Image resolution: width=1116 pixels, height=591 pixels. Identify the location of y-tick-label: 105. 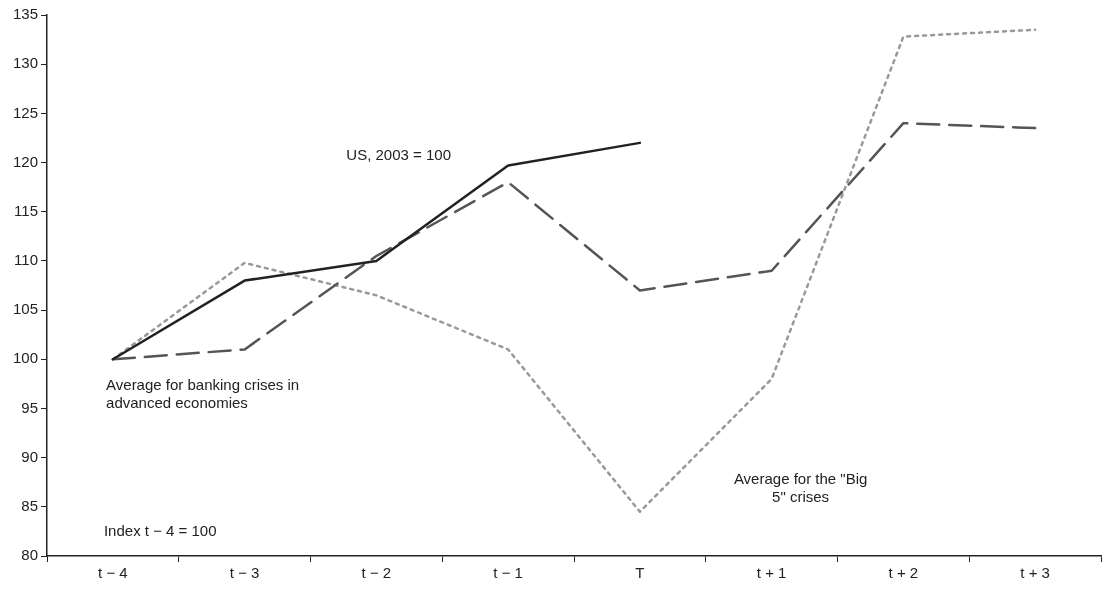
(26, 309).